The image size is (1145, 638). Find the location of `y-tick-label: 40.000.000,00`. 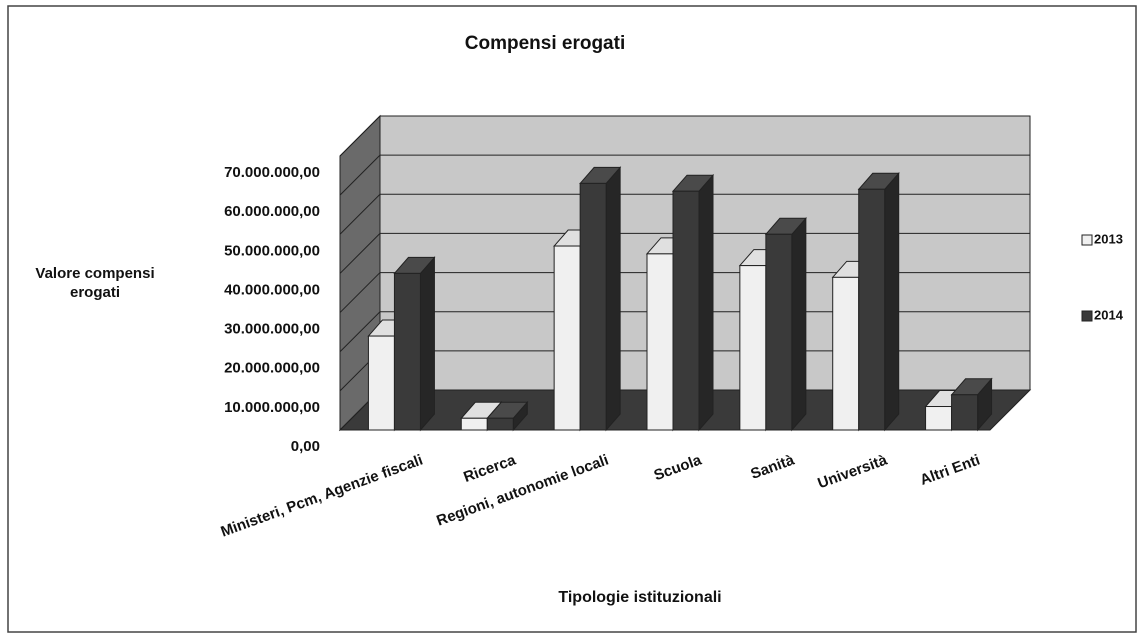

y-tick-label: 40.000.000,00 is located at coordinates (272, 289).